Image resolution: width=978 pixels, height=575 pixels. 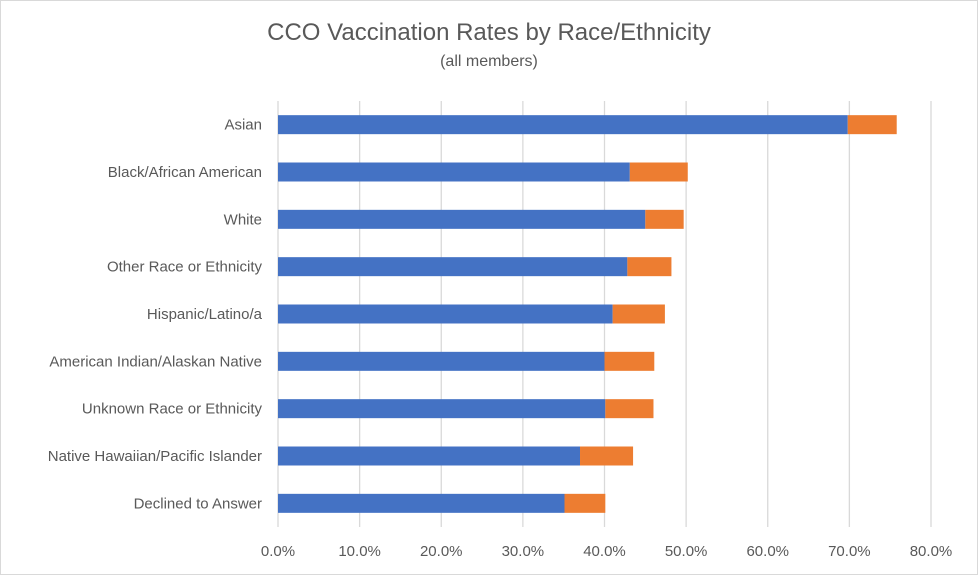 What do you see at coordinates (441, 551) in the screenshot?
I see `x-tick-label: 20.0%` at bounding box center [441, 551].